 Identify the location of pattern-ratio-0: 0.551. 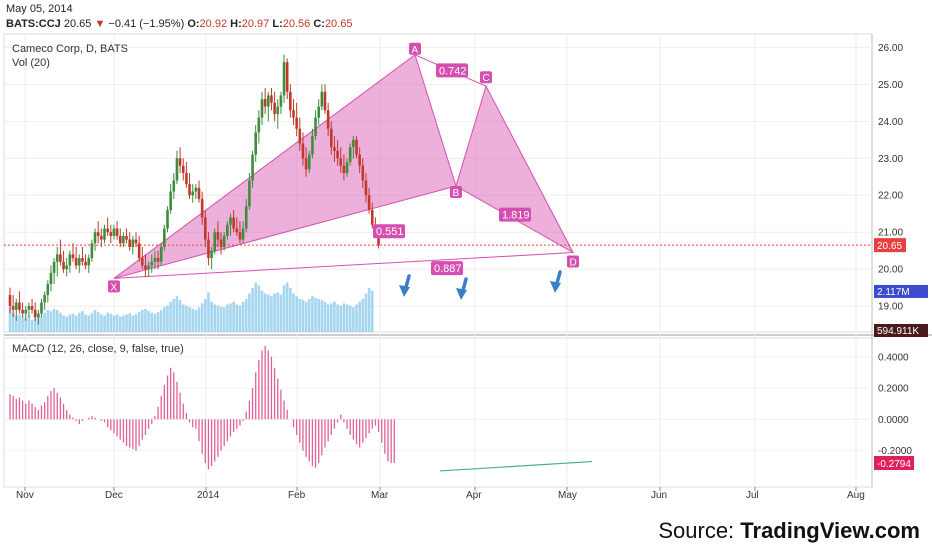
(390, 232).